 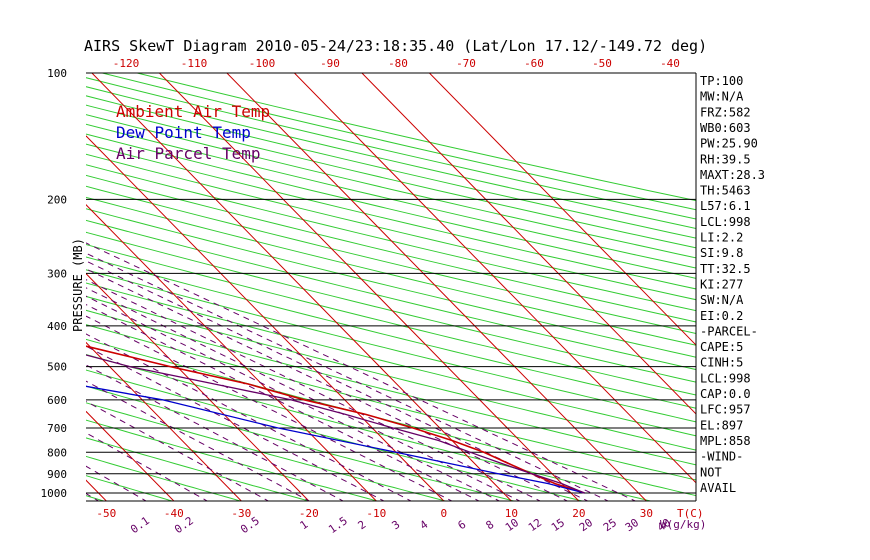 What do you see at coordinates (670, 63) in the screenshot?
I see `top-temp-tick-label: -40` at bounding box center [670, 63].